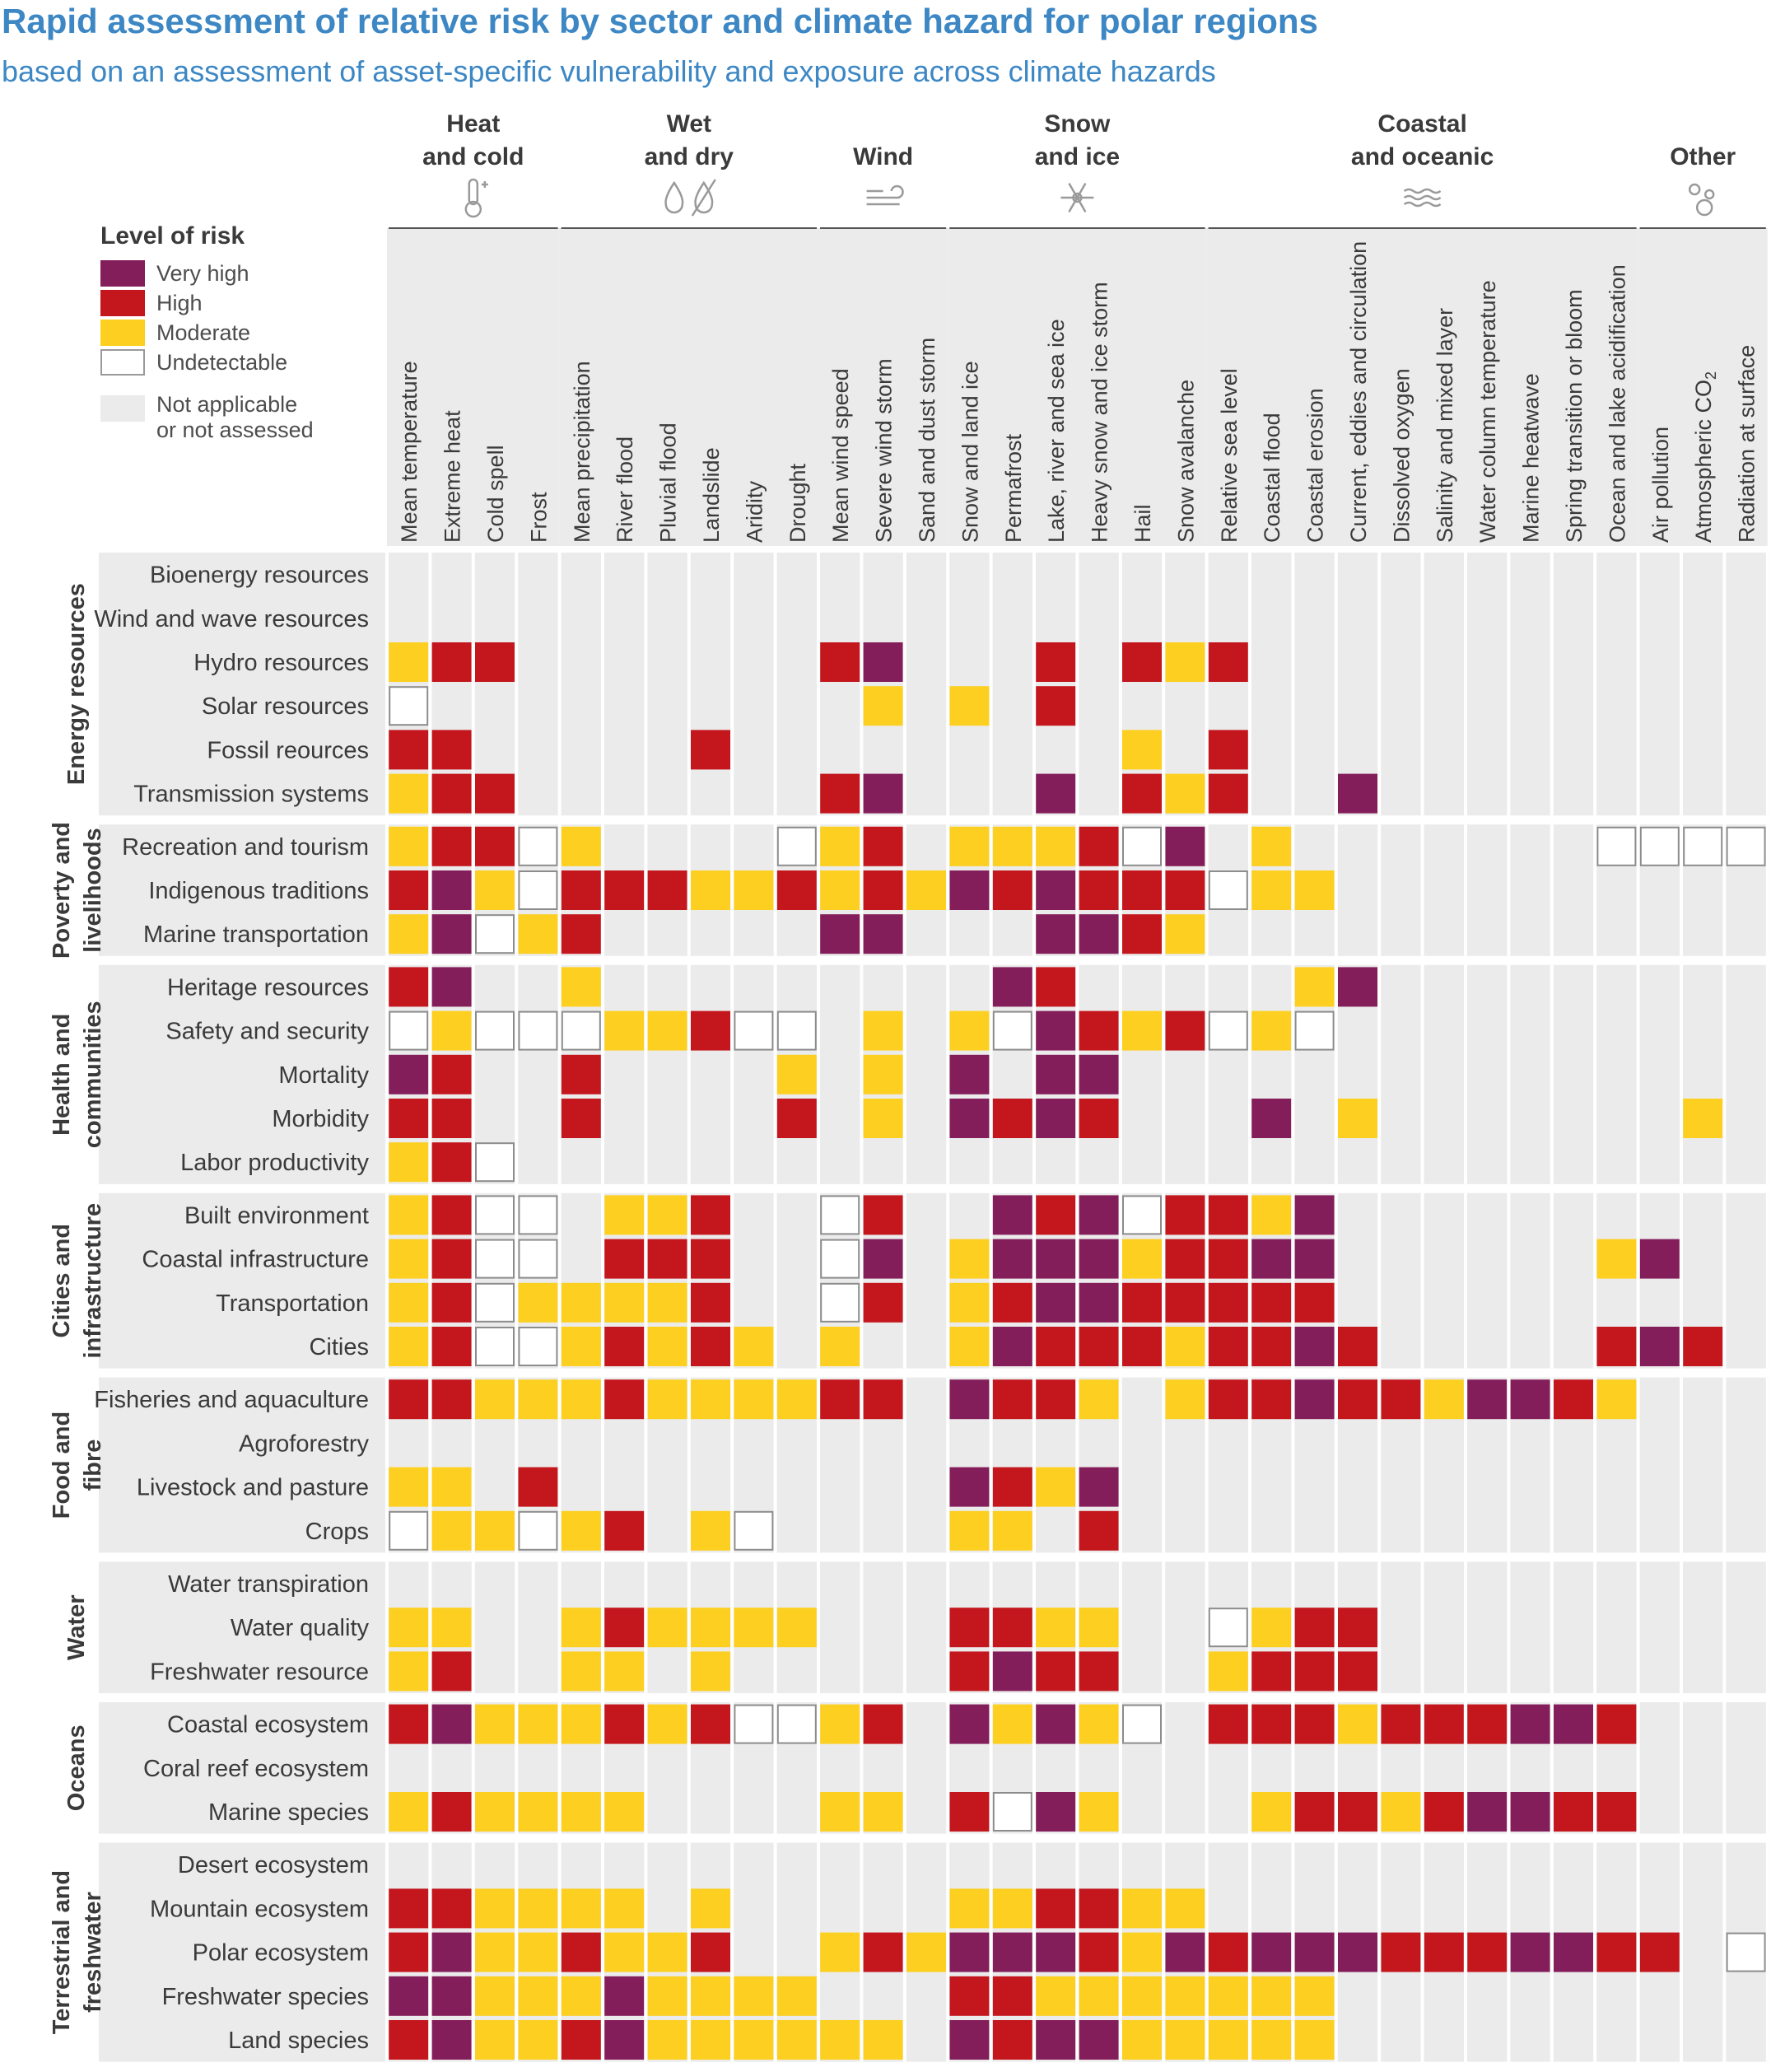 The width and height of the screenshot is (1771, 2072). I want to click on hazard-column-label: Extreme heat, so click(452, 476).